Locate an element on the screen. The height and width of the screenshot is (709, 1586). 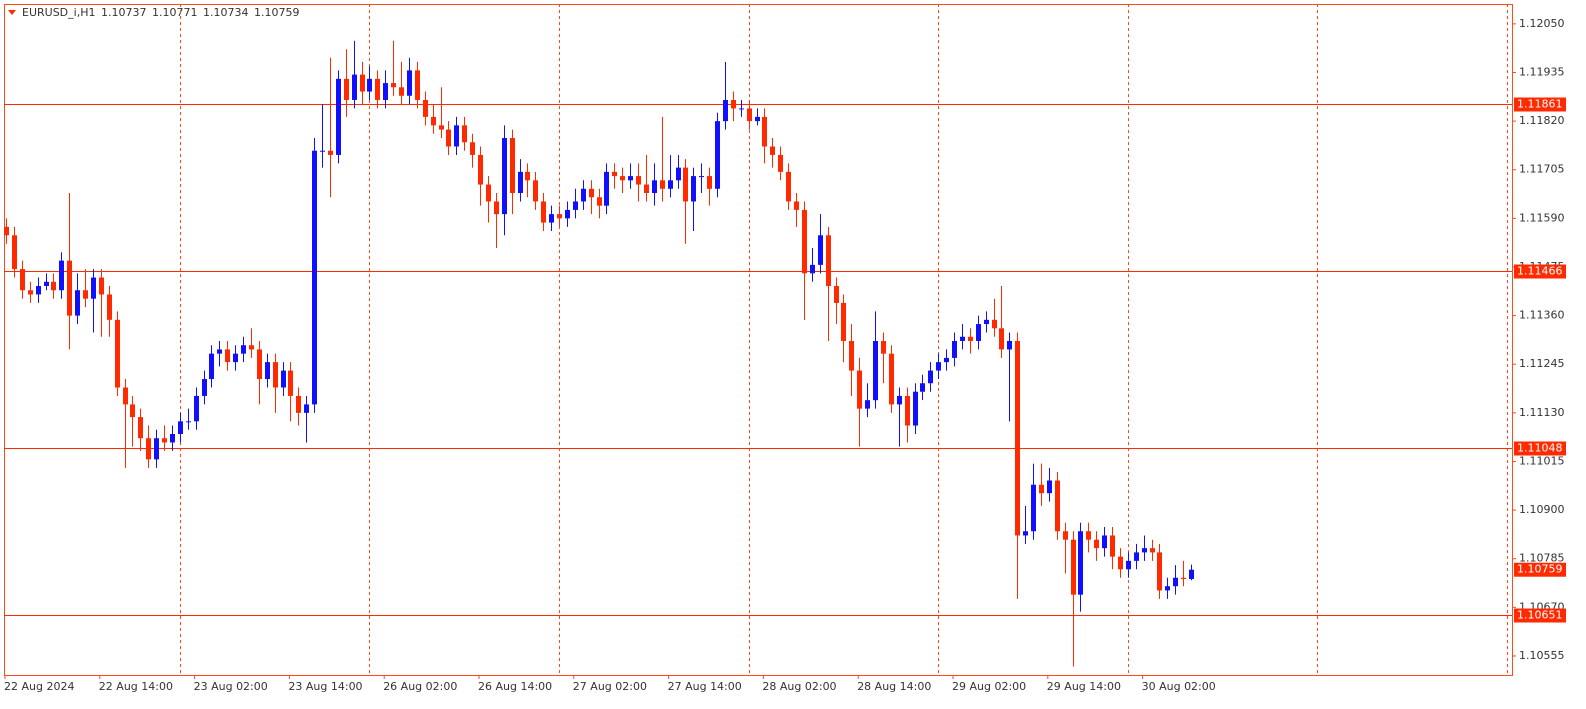
price-tag is located at coordinates (1540, 569).